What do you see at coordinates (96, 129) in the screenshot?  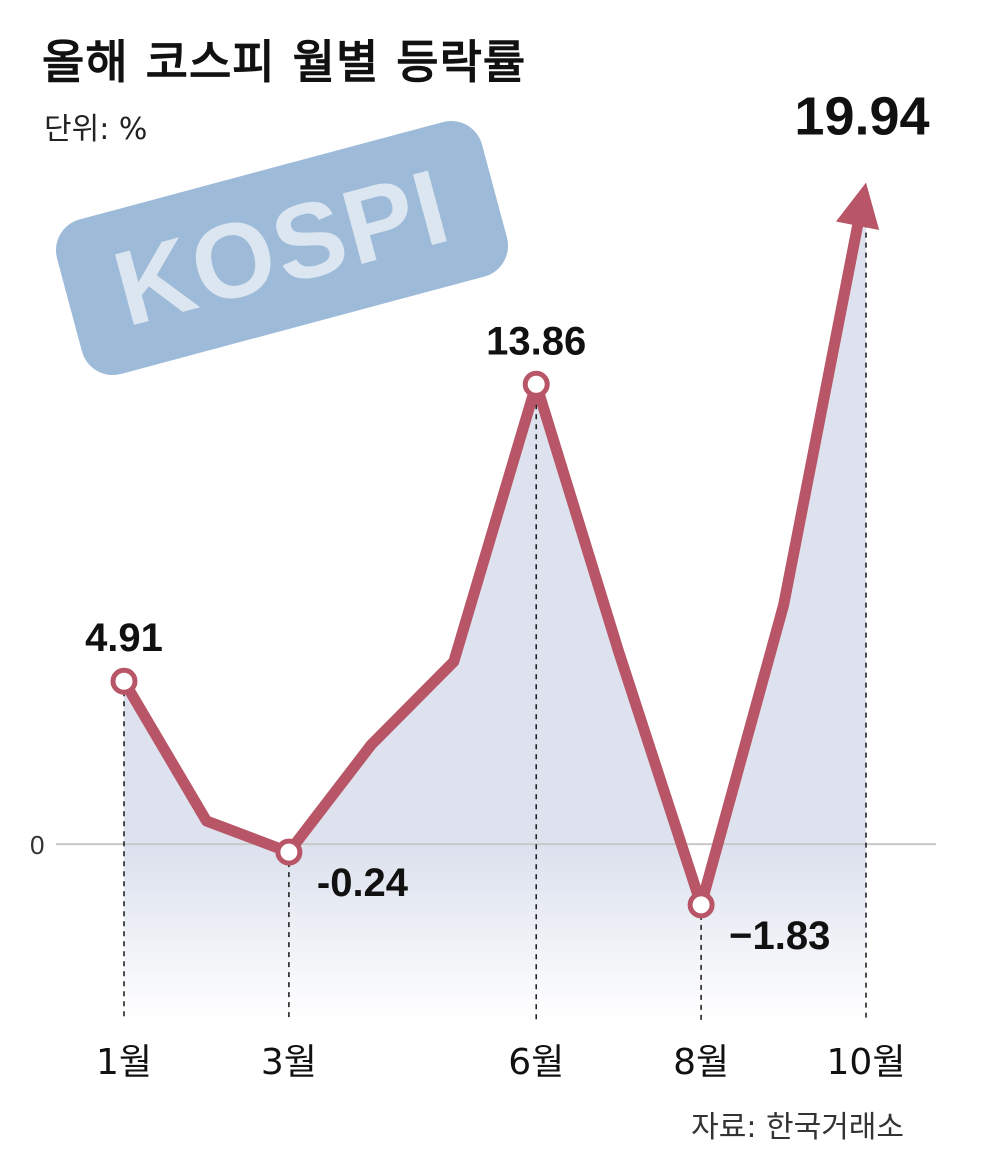 I see `unit-label: 단위: %` at bounding box center [96, 129].